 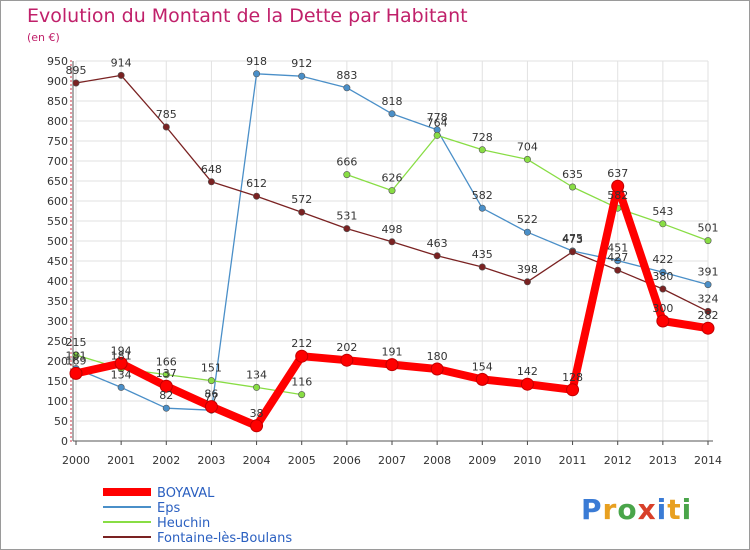 I want to click on y-tick-label: 900, so click(x=57, y=81).